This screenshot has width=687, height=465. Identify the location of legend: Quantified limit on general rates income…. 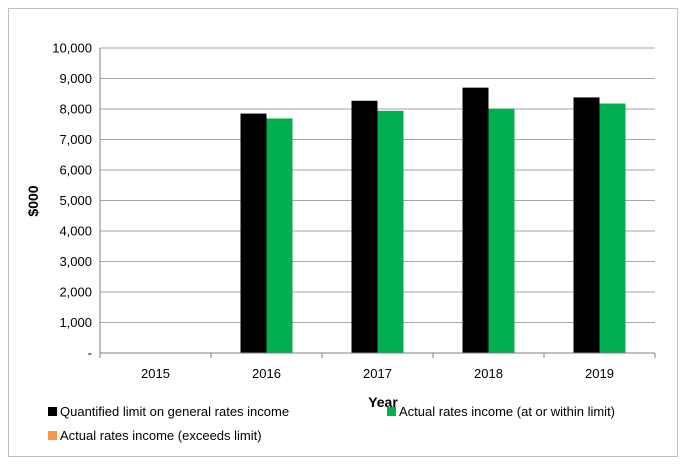
(331, 423).